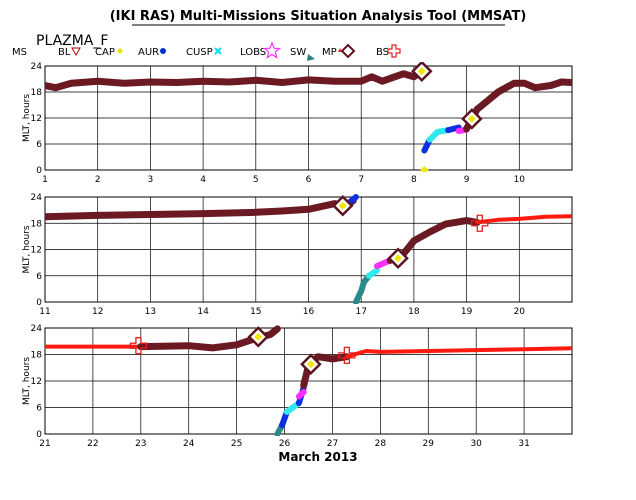 The image size is (636, 500). What do you see at coordinates (120, 51) in the screenshot?
I see `diamond-icon` at bounding box center [120, 51].